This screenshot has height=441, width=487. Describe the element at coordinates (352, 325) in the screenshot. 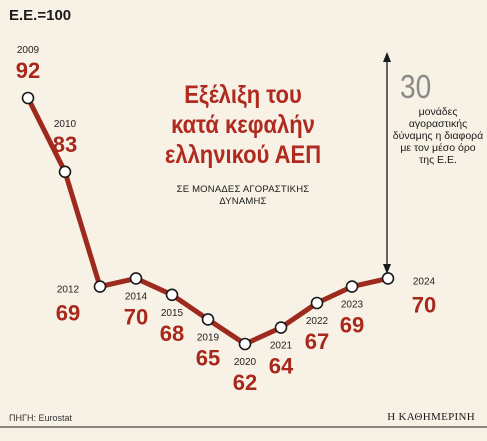

I see `value-label-2023: 69` at that location.